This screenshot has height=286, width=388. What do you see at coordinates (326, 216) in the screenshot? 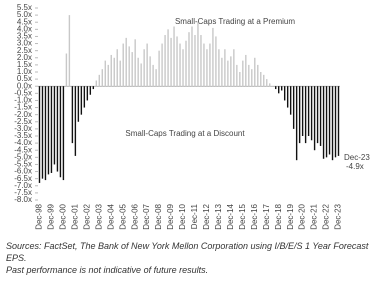
I see `x-tick-label: Dec-22` at bounding box center [326, 216].